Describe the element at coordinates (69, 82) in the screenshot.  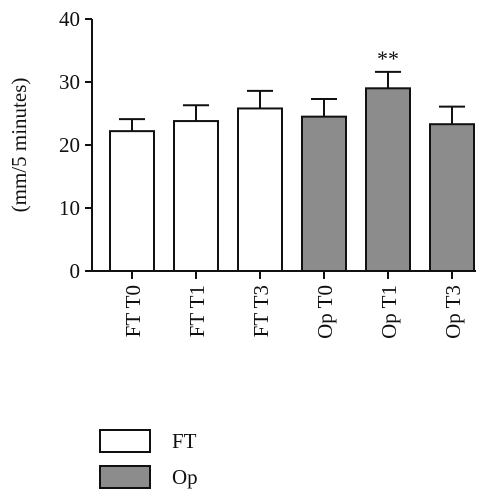
I see `y-tick-label: 30` at that location.